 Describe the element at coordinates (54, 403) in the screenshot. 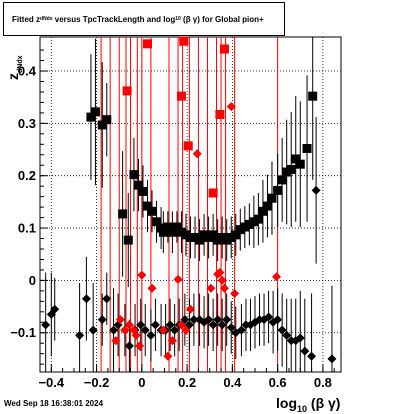

I see `timestamp-footer: Wed Sep 18 16:38:01 2024` at that location.